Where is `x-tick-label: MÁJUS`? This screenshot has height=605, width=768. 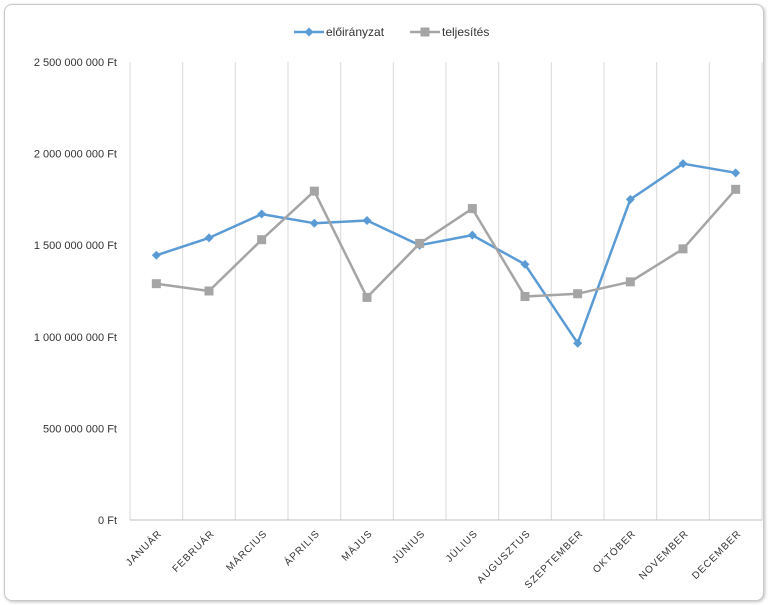
x-tick-label: MÁJUS is located at coordinates (356, 545).